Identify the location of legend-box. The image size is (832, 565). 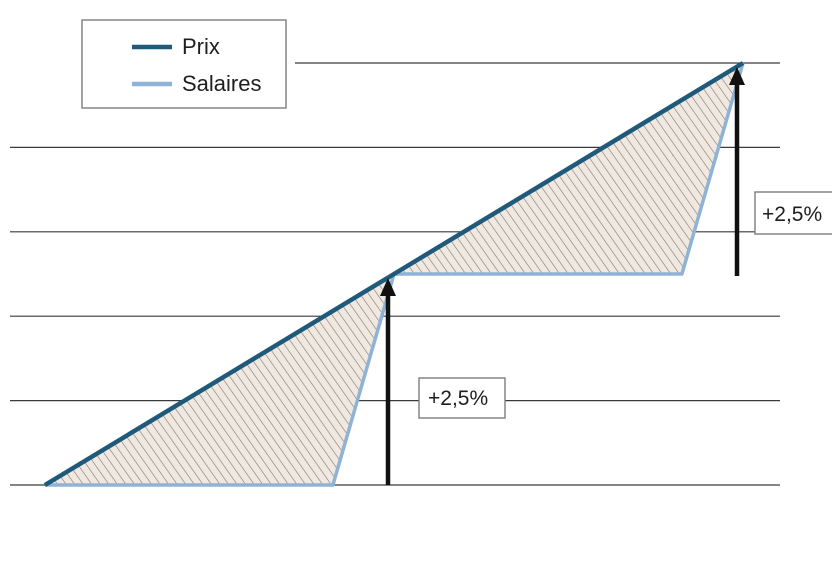
(184, 64).